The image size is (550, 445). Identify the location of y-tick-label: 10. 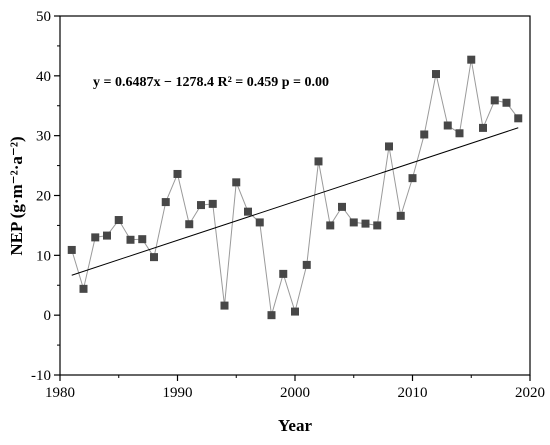
(43, 256).